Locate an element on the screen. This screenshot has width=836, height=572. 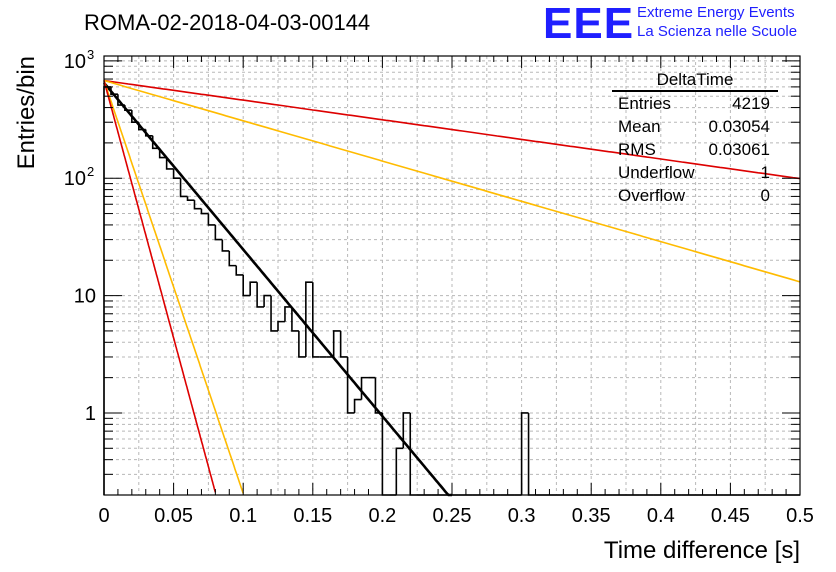
stats-row-mean: Mean 0.03054 is located at coordinates (695, 126).